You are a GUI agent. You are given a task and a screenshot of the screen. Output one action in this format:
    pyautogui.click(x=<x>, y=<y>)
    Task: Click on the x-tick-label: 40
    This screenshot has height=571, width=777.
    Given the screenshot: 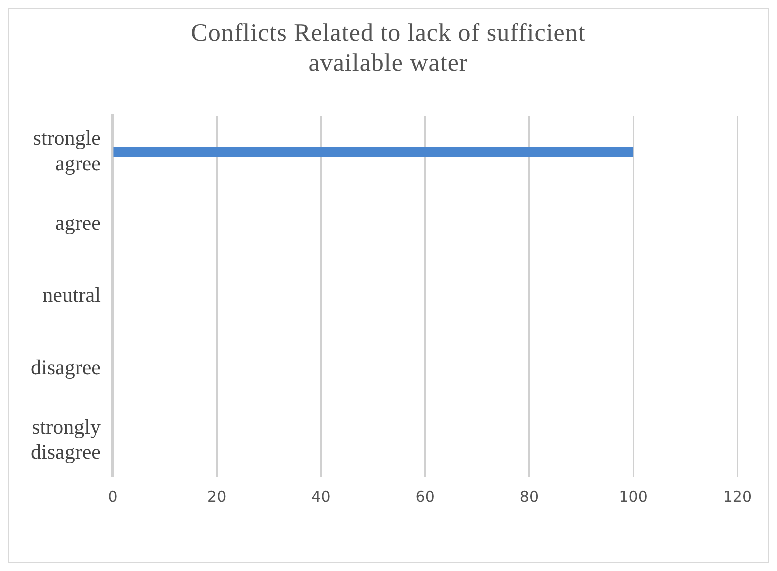 What is the action you would take?
    pyautogui.click(x=321, y=497)
    